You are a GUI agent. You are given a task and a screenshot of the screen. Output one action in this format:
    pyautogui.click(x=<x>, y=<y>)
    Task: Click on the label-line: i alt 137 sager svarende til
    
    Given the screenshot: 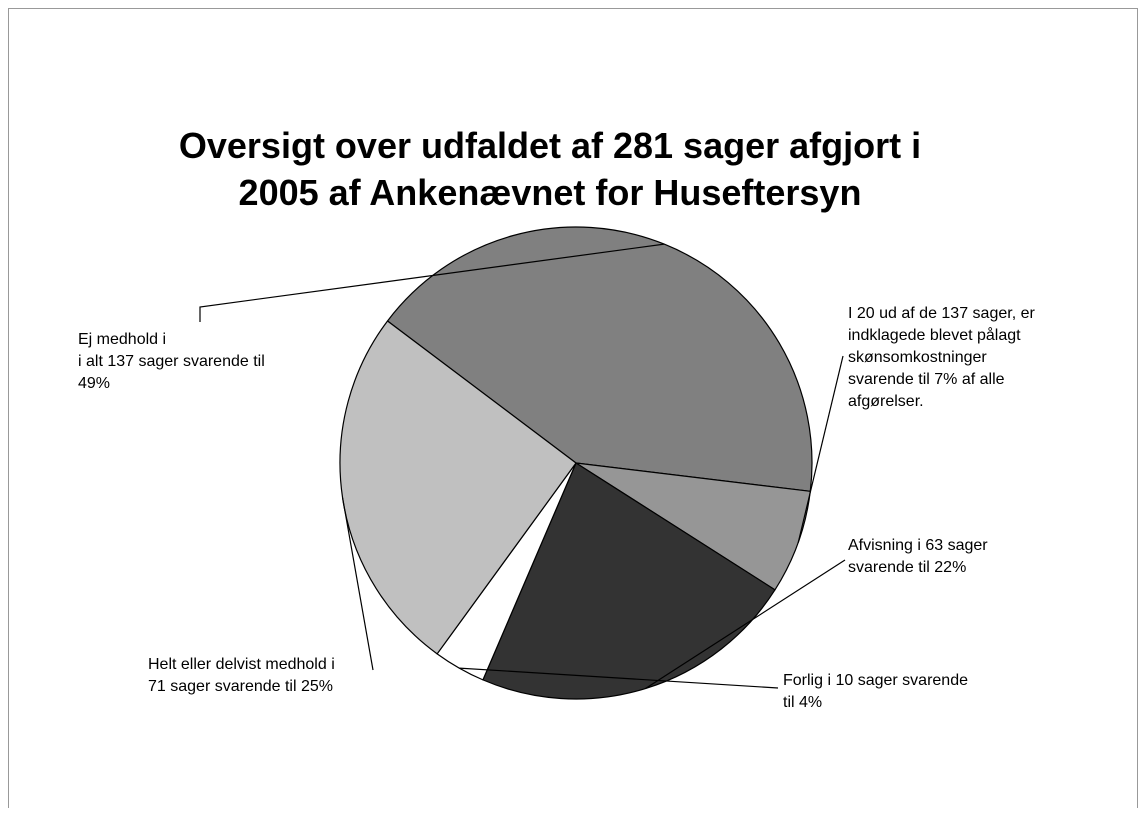 What is the action you would take?
    pyautogui.click(x=171, y=361)
    